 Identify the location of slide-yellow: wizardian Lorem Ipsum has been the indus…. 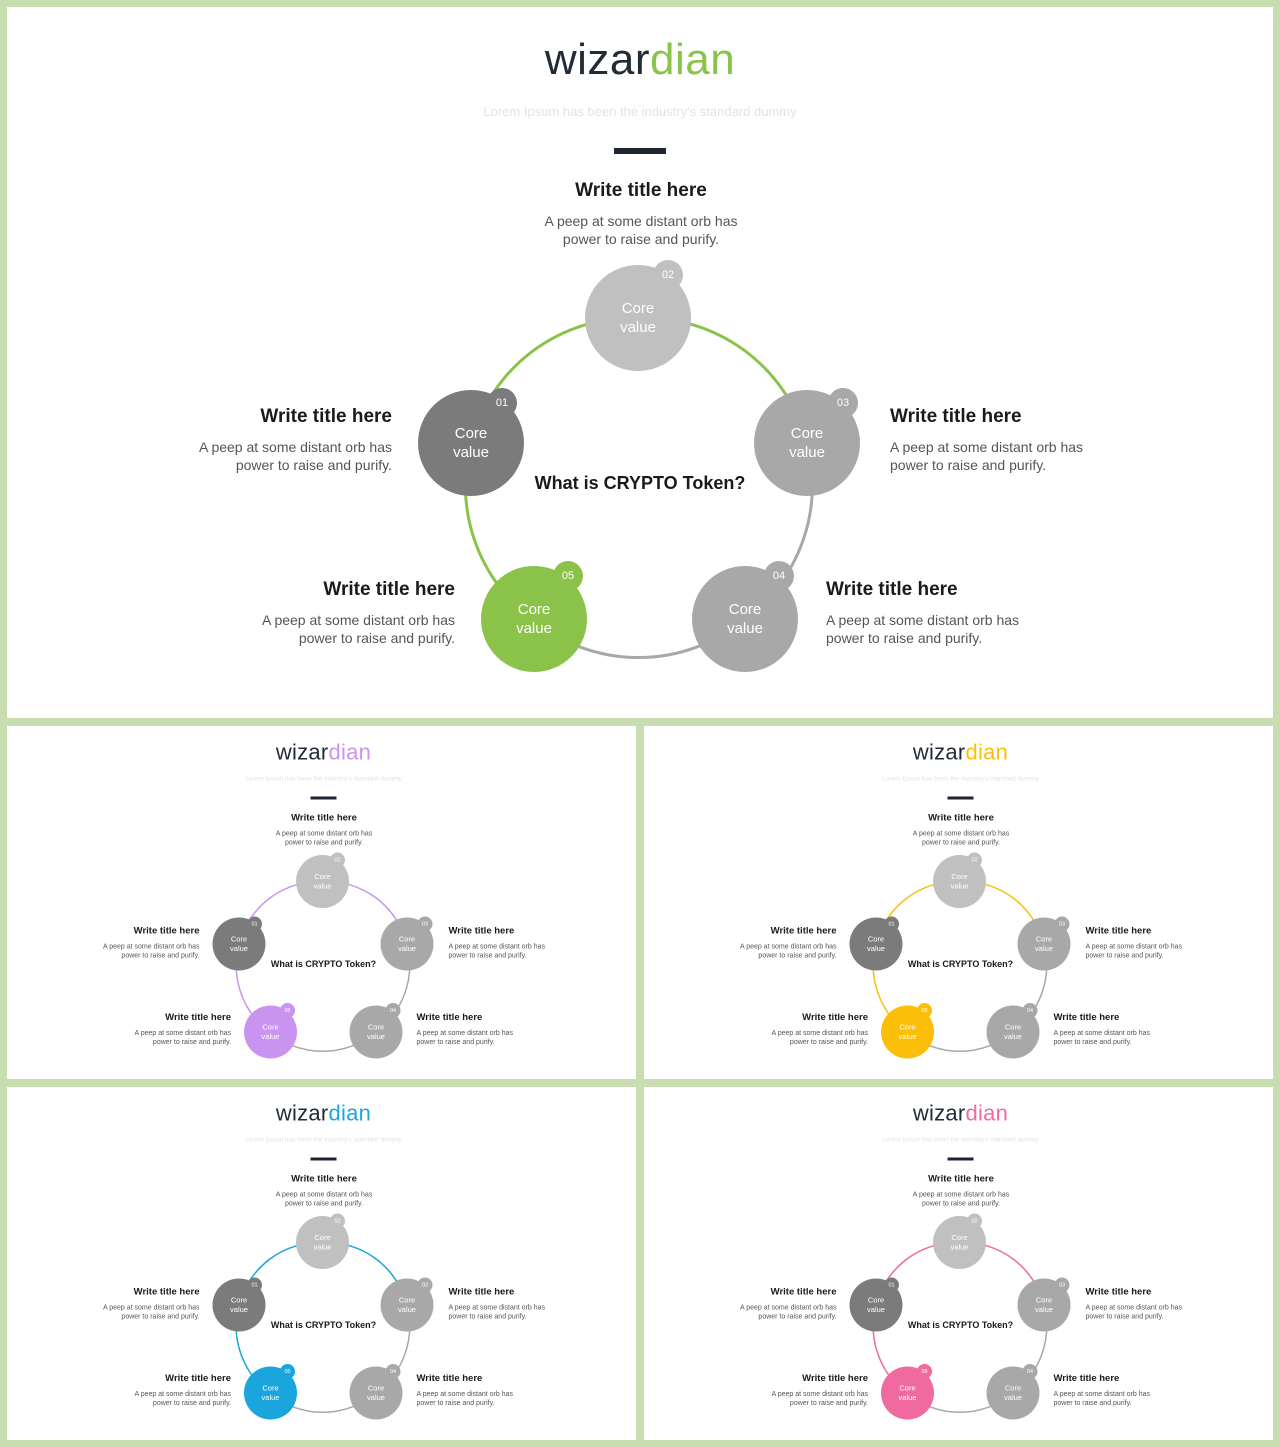
(958, 902).